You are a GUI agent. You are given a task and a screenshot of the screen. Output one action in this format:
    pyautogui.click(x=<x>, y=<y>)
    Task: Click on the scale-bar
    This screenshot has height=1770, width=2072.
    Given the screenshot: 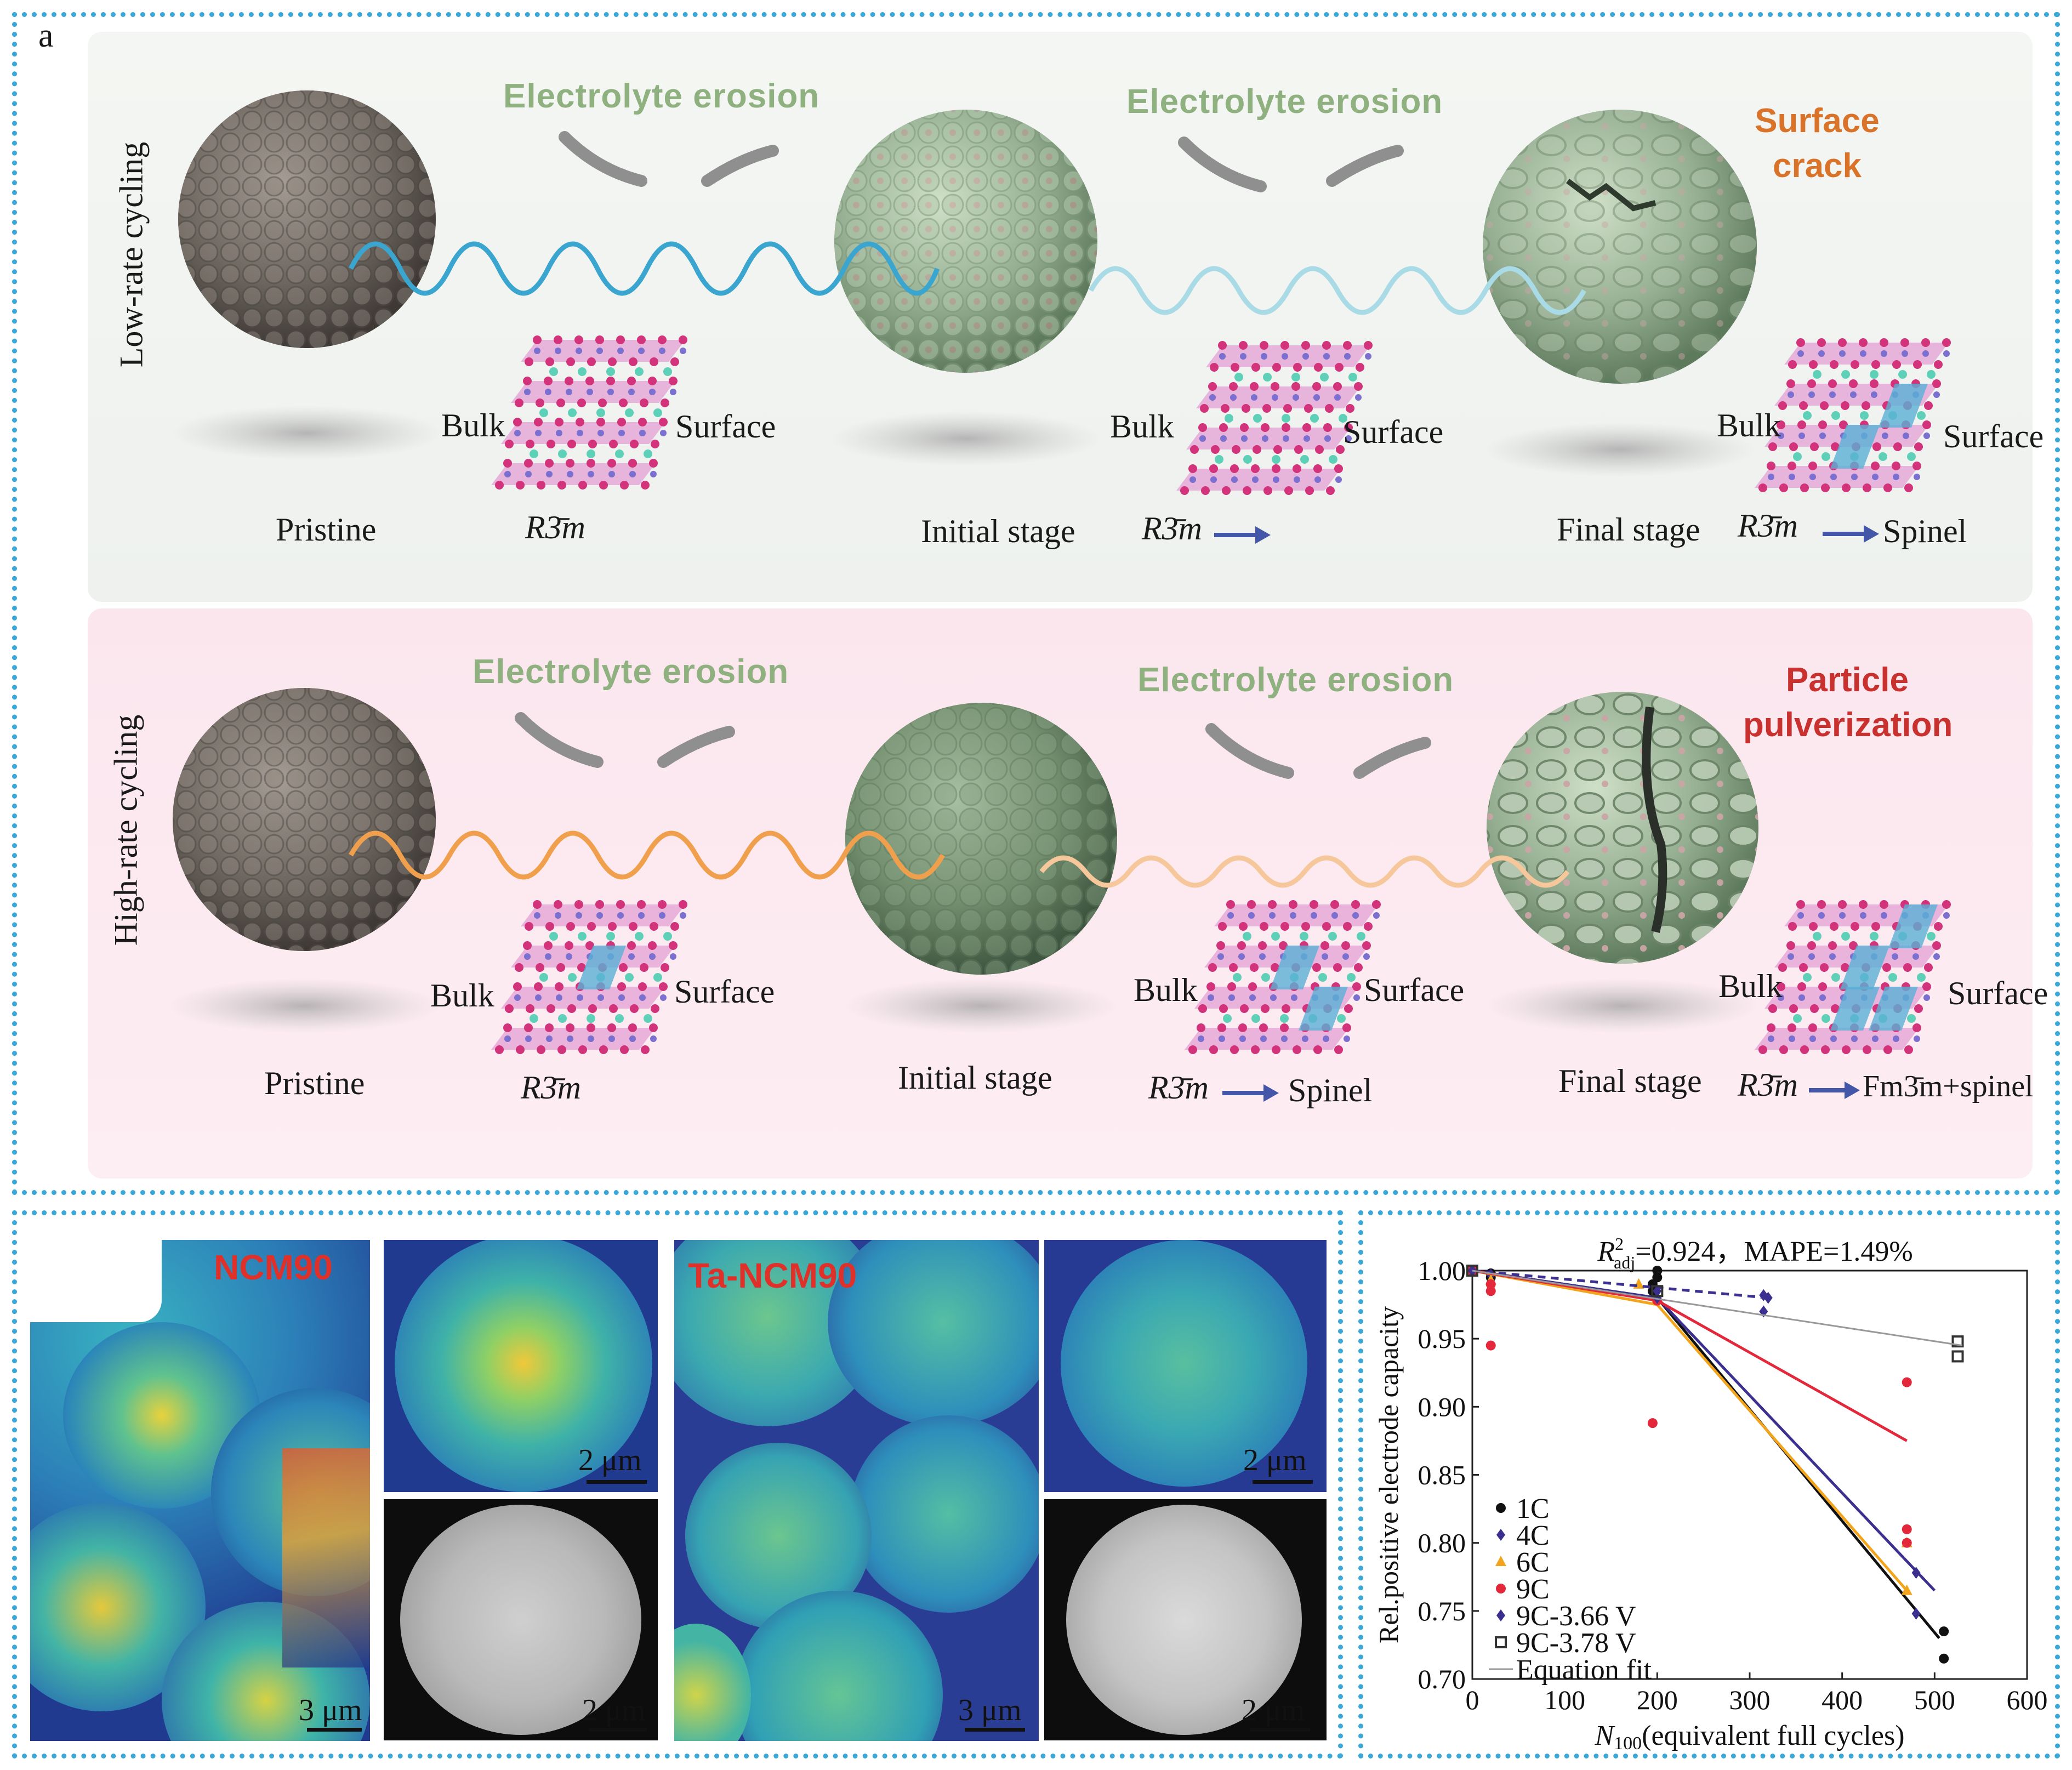 What is the action you would take?
    pyautogui.click(x=1280, y=1730)
    